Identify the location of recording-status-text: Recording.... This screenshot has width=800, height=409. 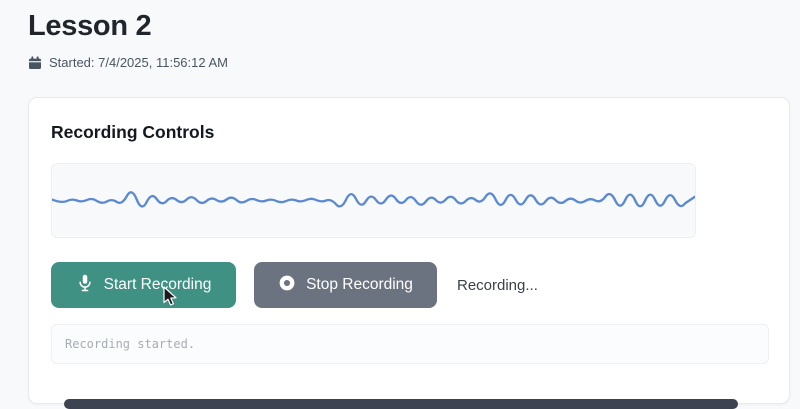
(497, 285).